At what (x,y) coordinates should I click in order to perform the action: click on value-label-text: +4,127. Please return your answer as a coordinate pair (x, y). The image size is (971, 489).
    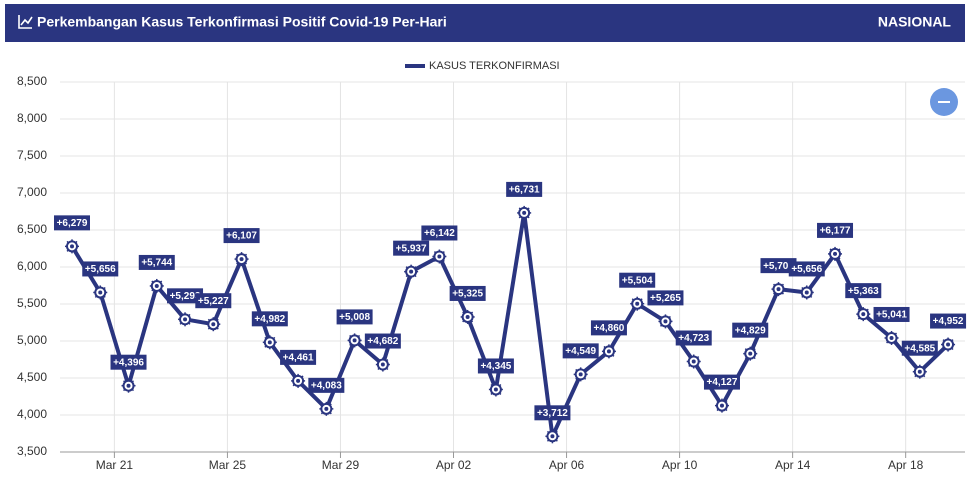
    Looking at the image, I should click on (722, 382).